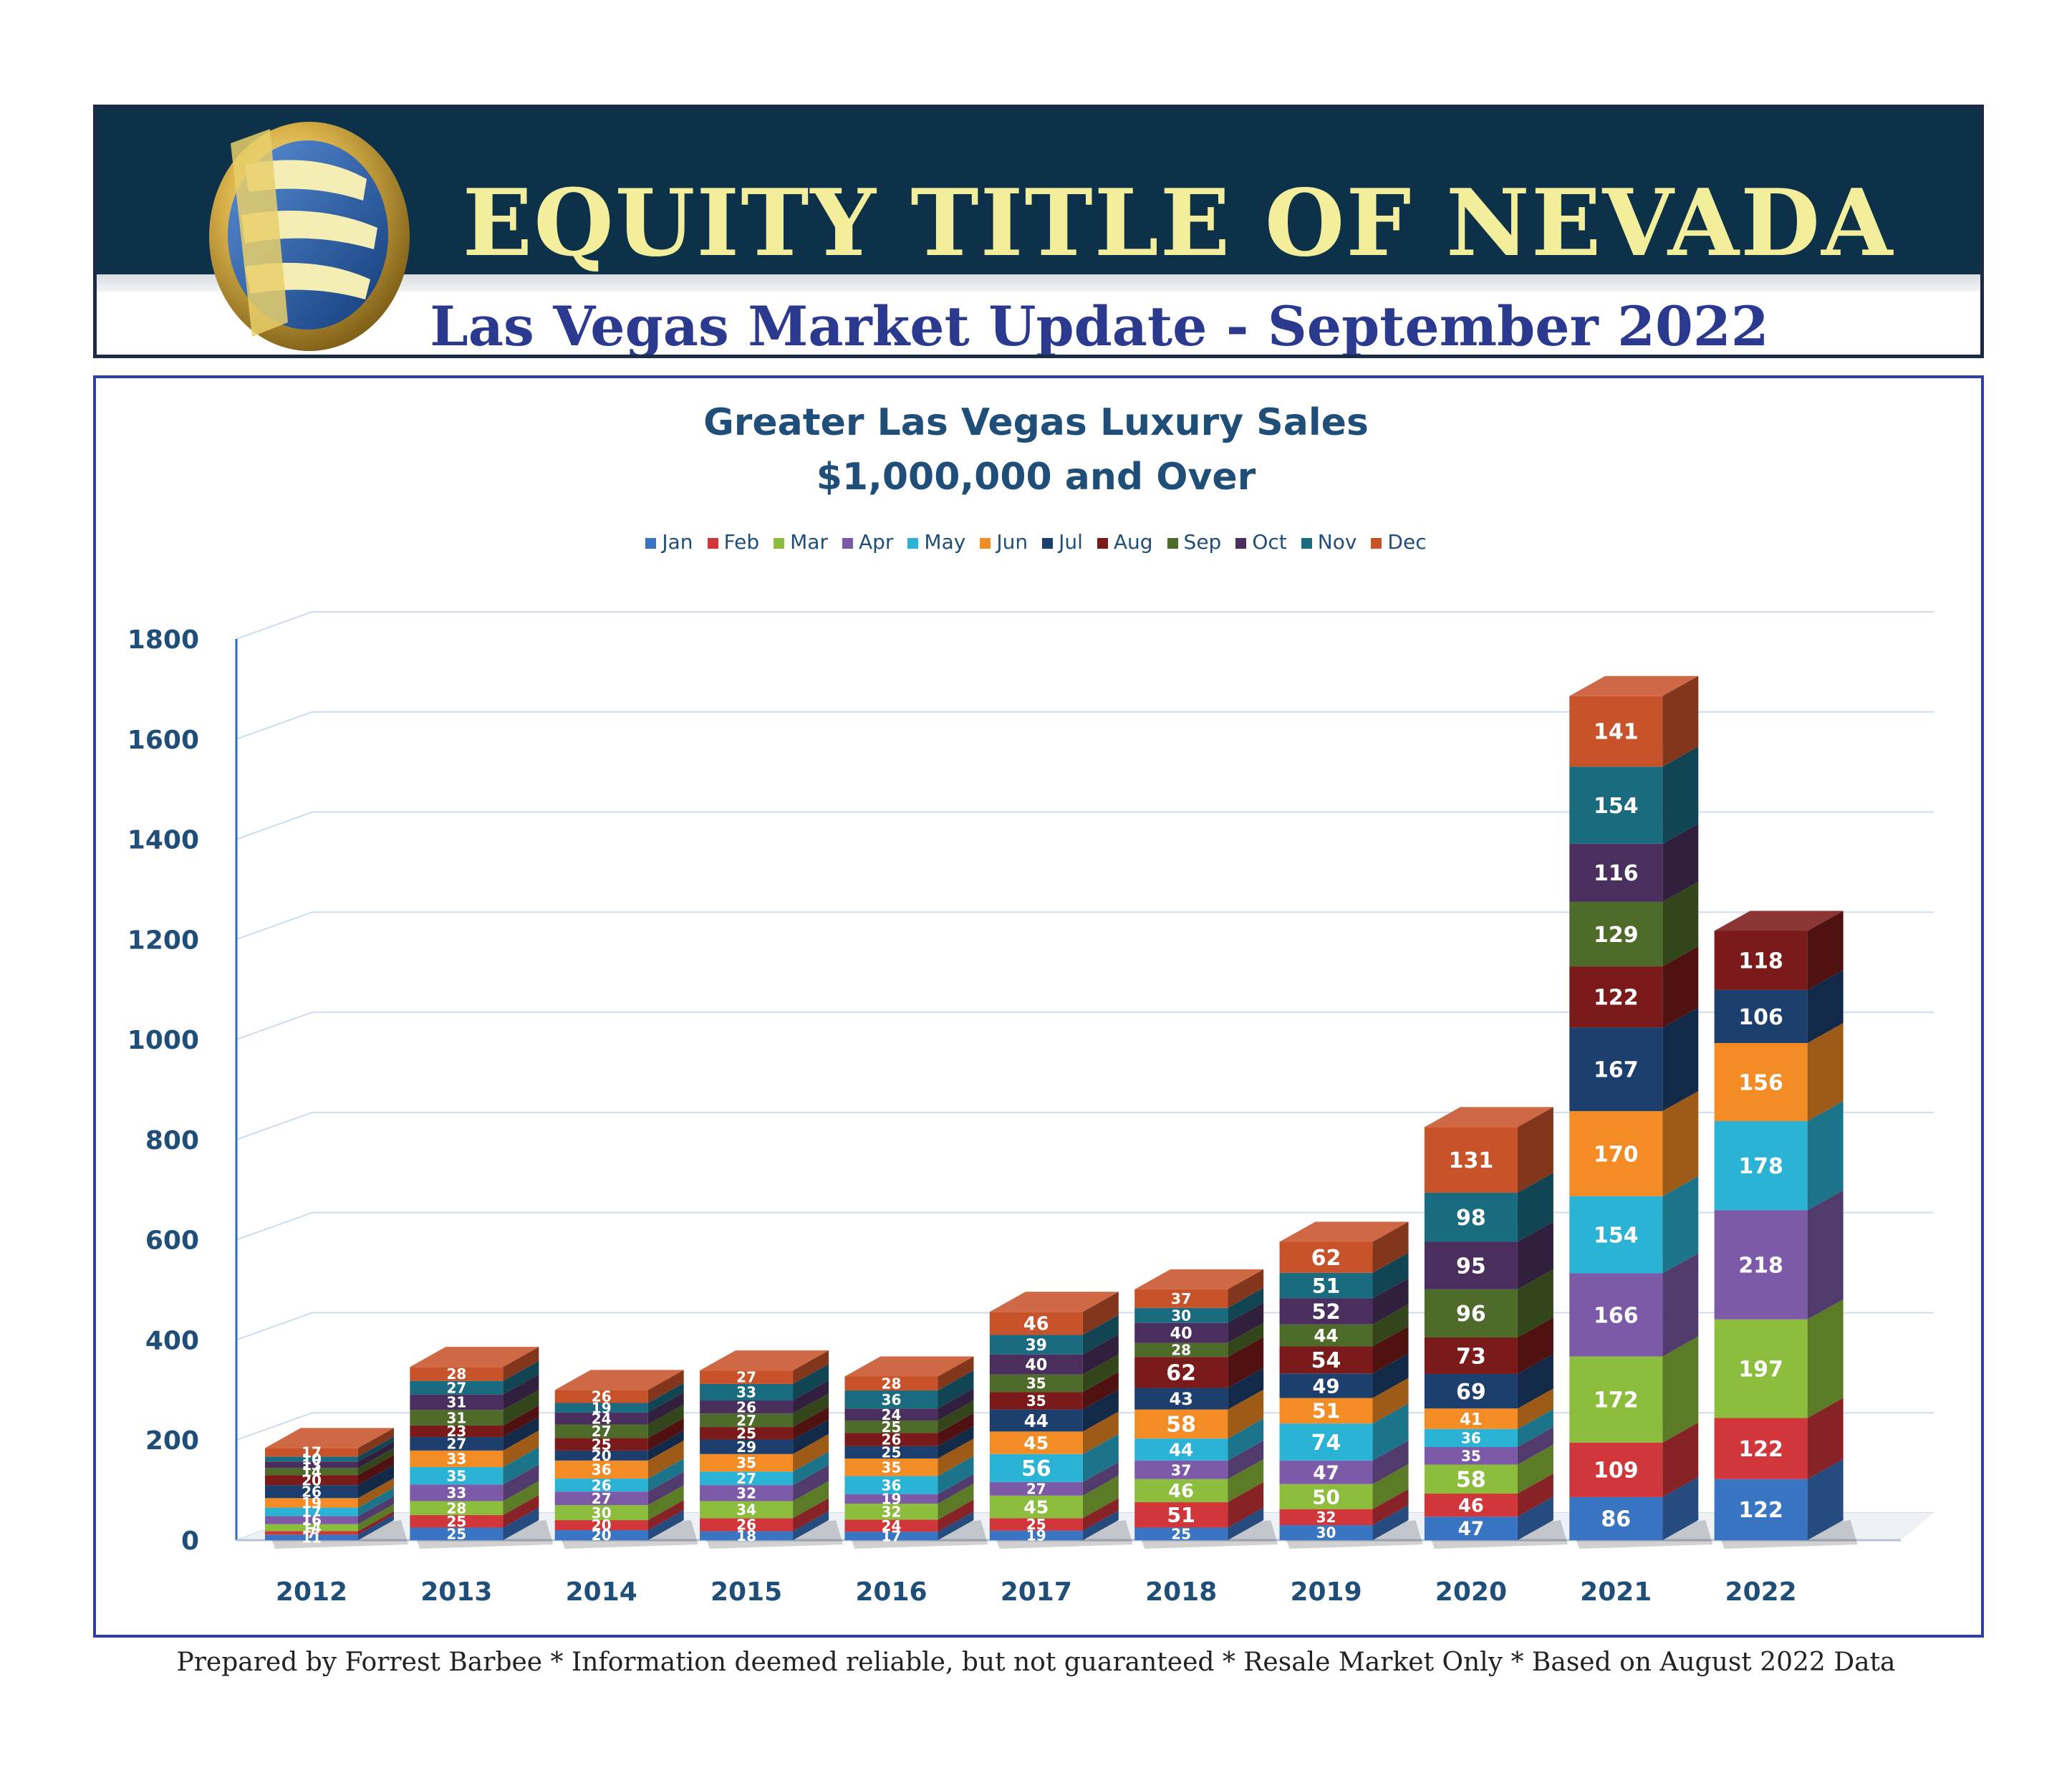  Describe the element at coordinates (456, 1521) in the screenshot. I see `data-label: 25` at that location.